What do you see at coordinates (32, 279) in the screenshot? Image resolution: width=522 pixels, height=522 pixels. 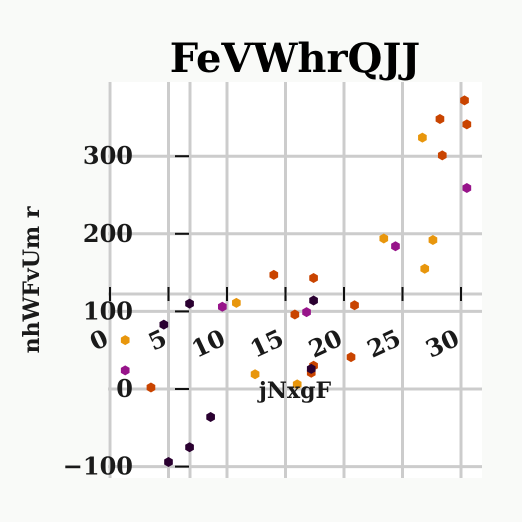 I see `y-axis-label: nhWFvUm r` at bounding box center [32, 279].